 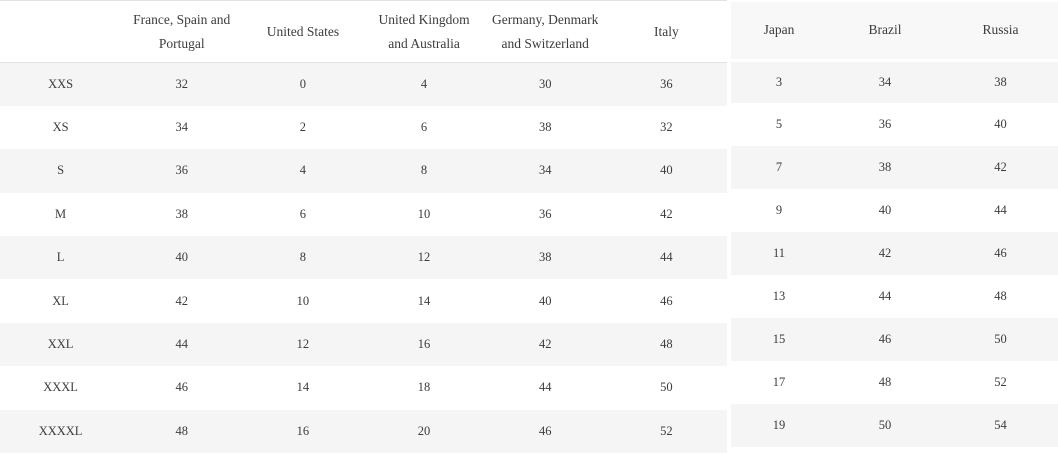 What do you see at coordinates (303, 83) in the screenshot?
I see `size-cell: 0` at bounding box center [303, 83].